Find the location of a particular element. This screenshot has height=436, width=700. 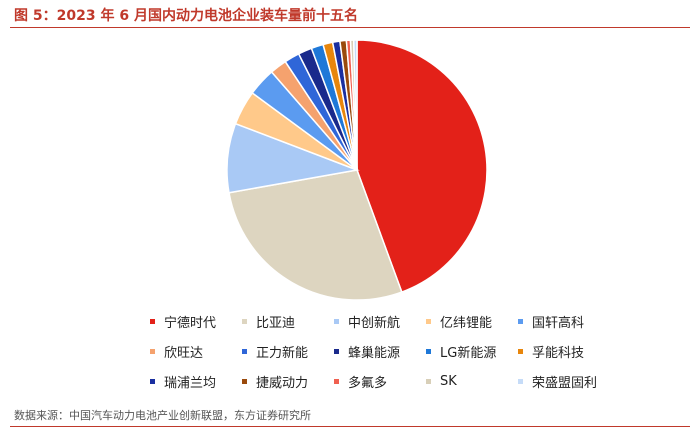

legend-item: 正力新能 is located at coordinates (288, 351).